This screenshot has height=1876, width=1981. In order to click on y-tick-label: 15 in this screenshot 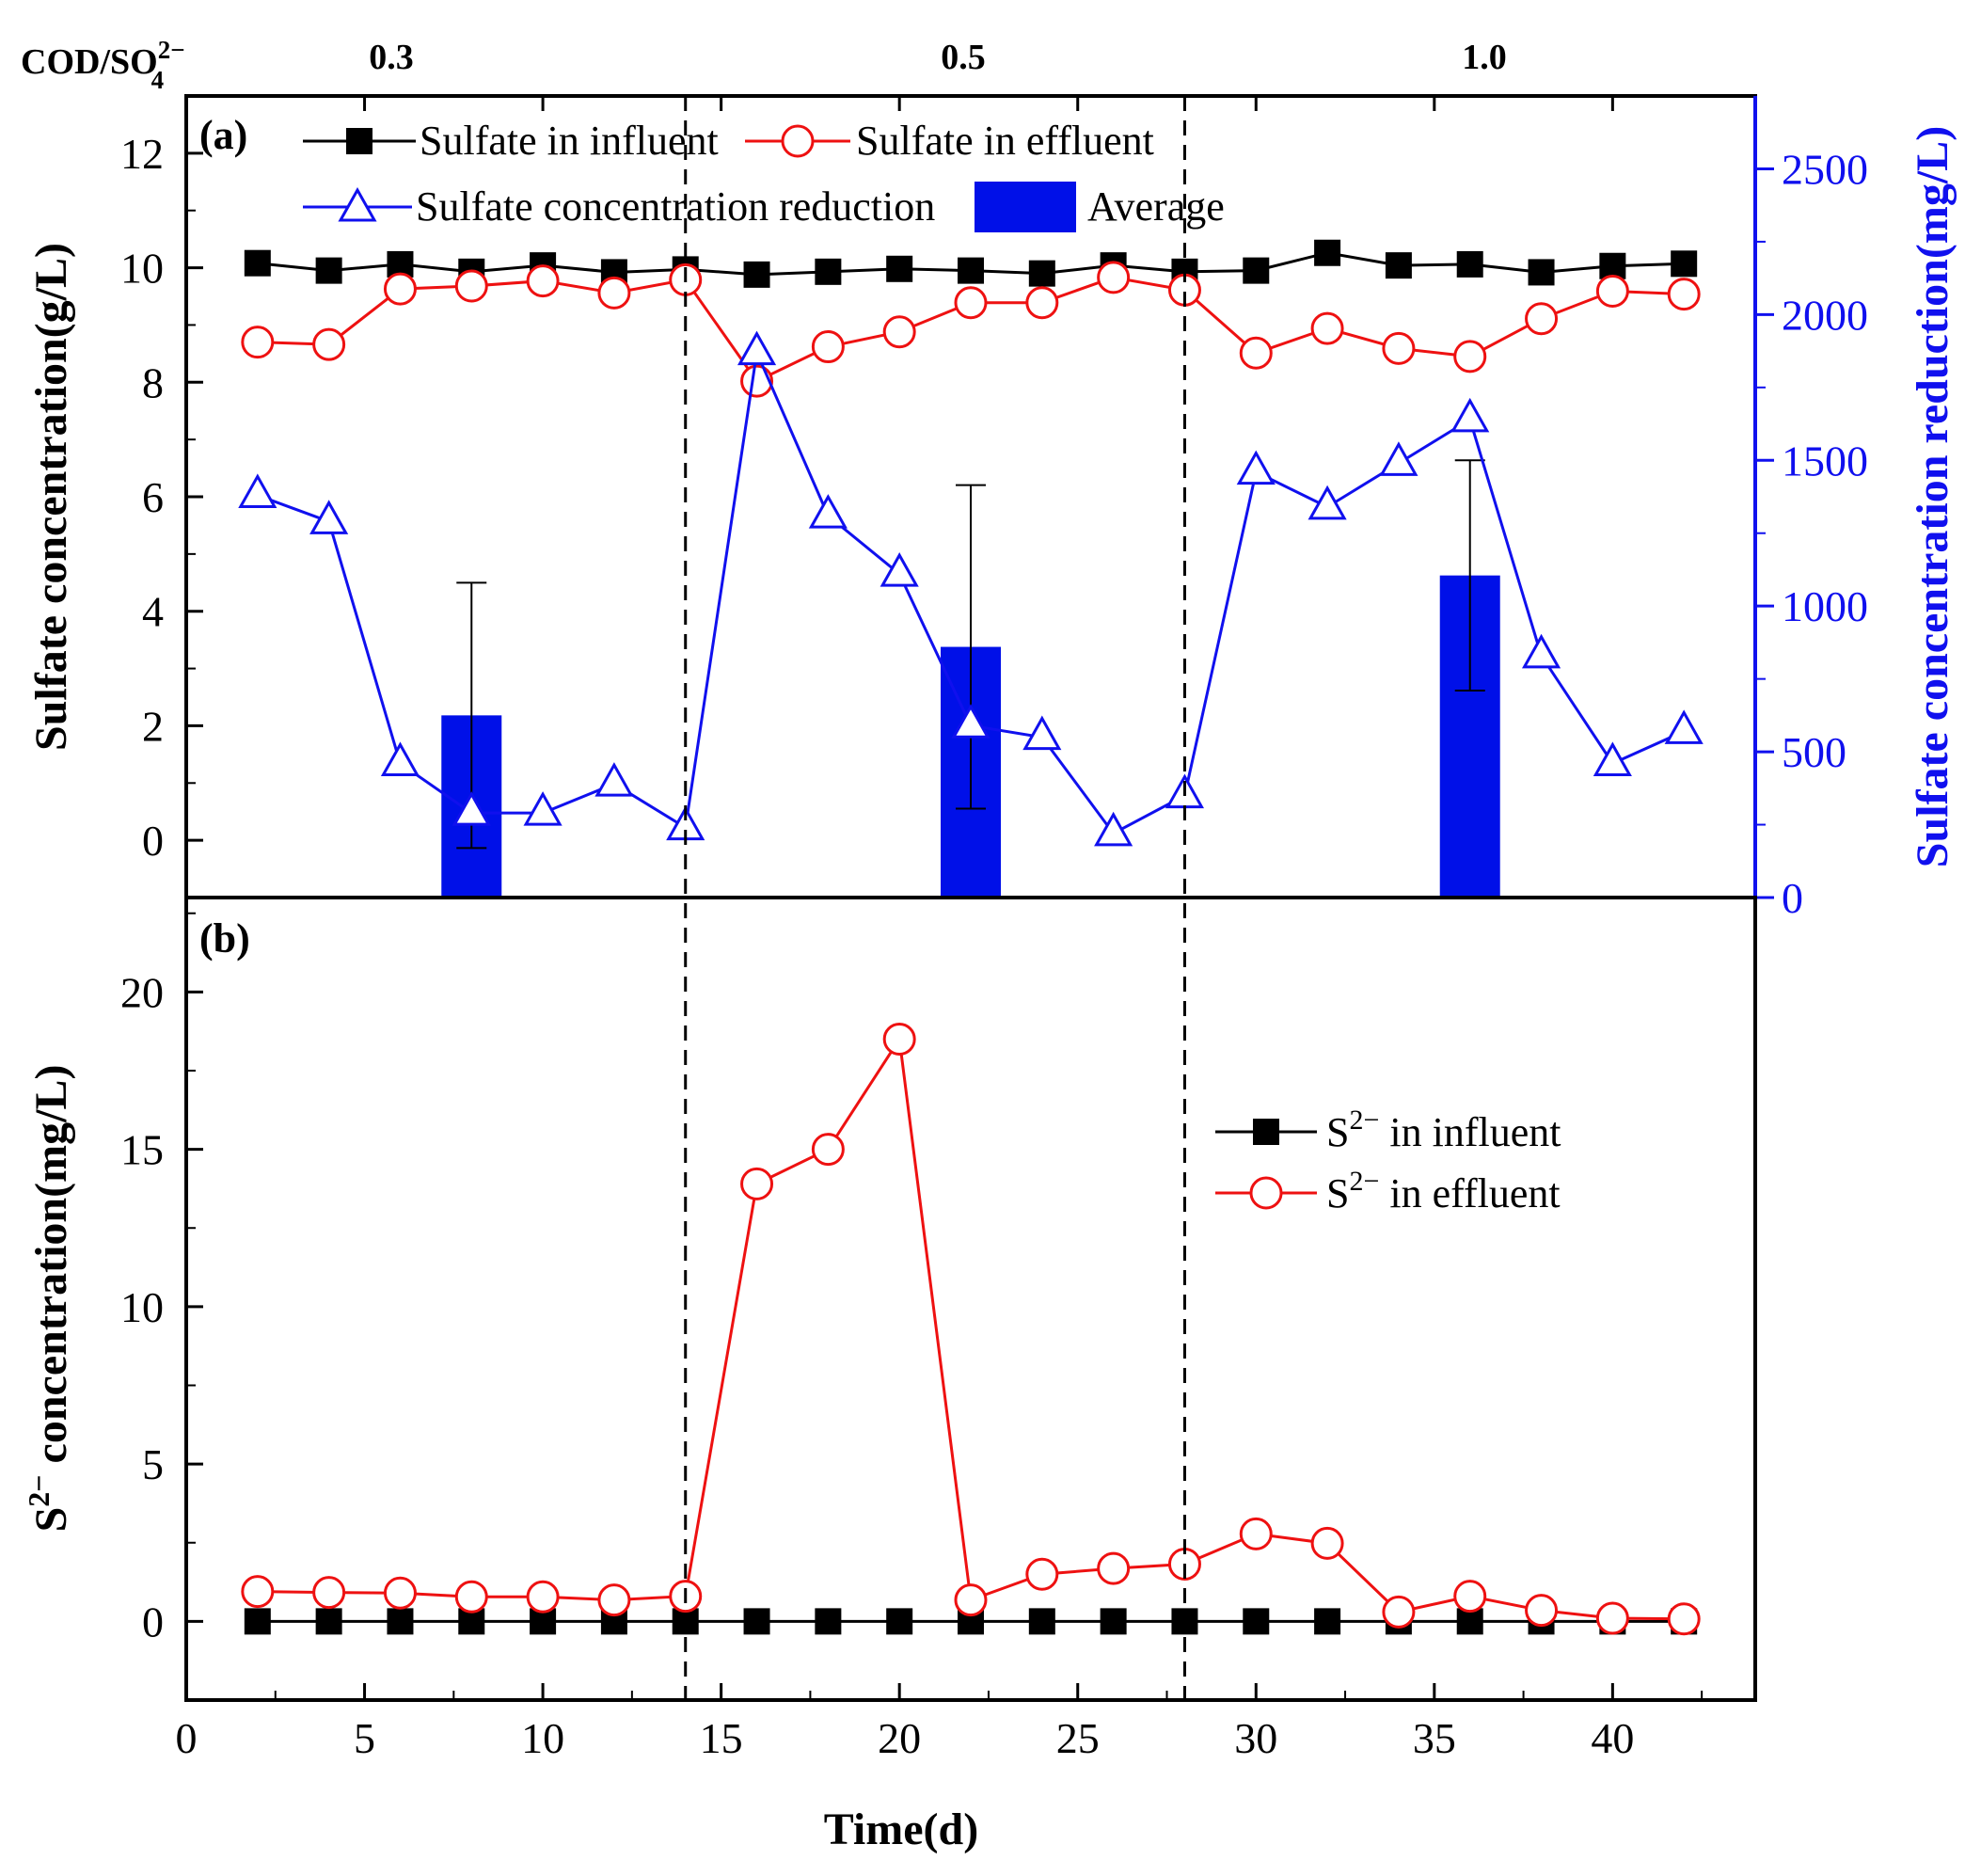, I will do `click(142, 1150)`.